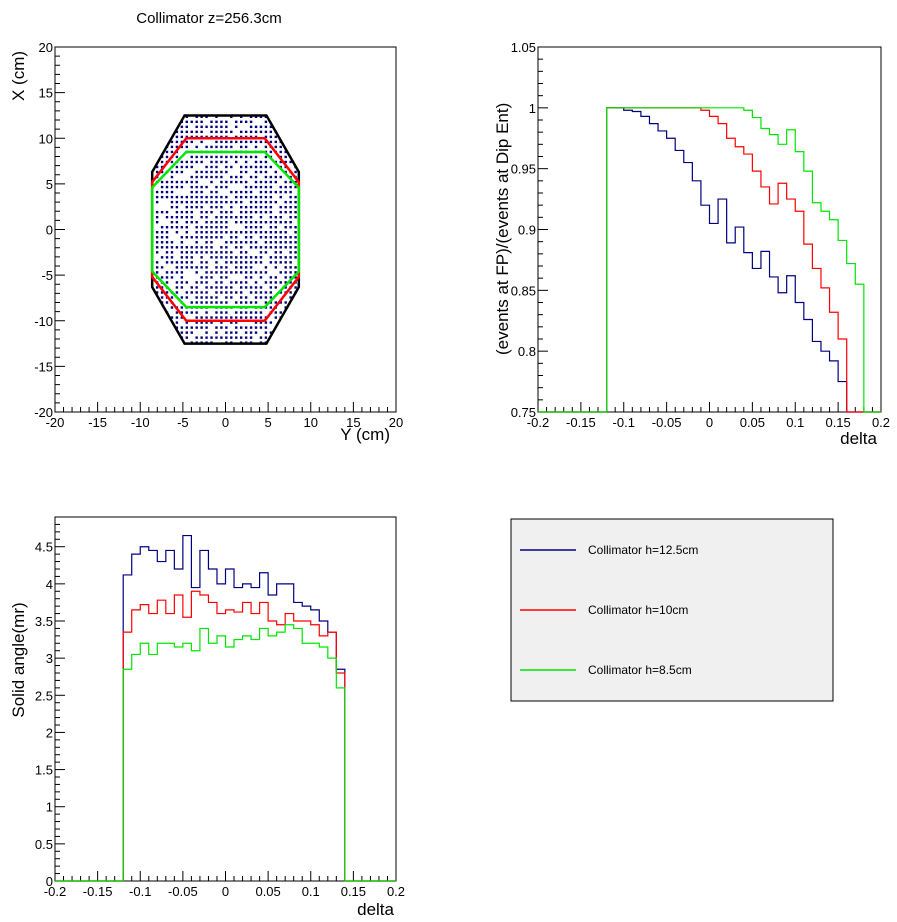 Image resolution: width=897 pixels, height=922 pixels. Describe the element at coordinates (581, 422) in the screenshot. I see `ratio-xtick-label: -0.15` at that location.